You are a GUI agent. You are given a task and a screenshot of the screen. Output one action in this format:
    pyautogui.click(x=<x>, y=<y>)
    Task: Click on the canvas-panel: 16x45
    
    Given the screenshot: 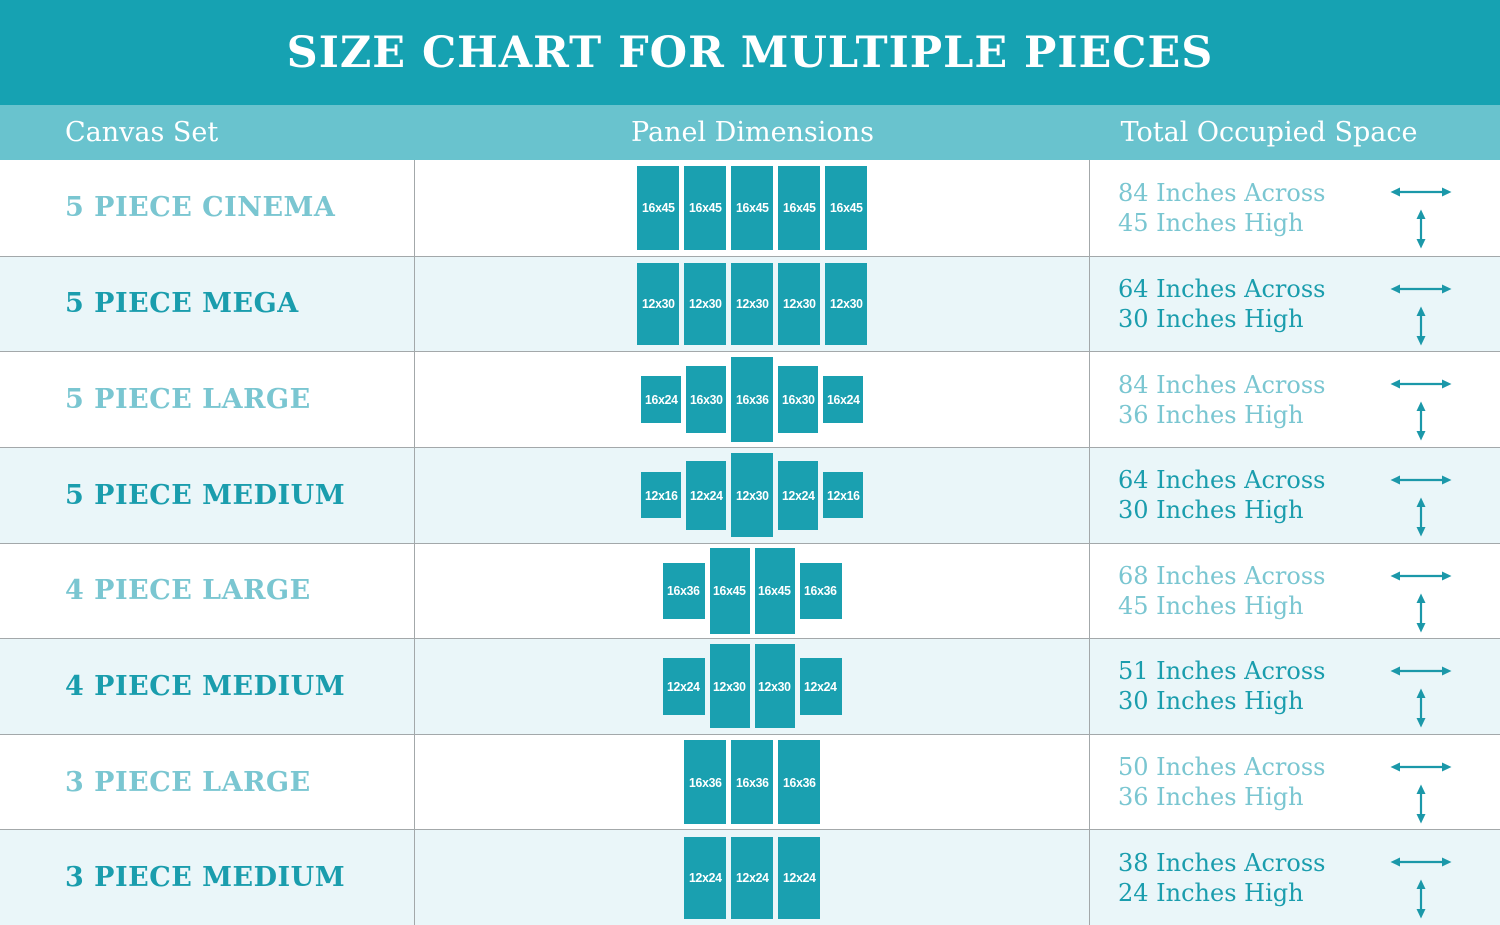 What is the action you would take?
    pyautogui.click(x=799, y=207)
    